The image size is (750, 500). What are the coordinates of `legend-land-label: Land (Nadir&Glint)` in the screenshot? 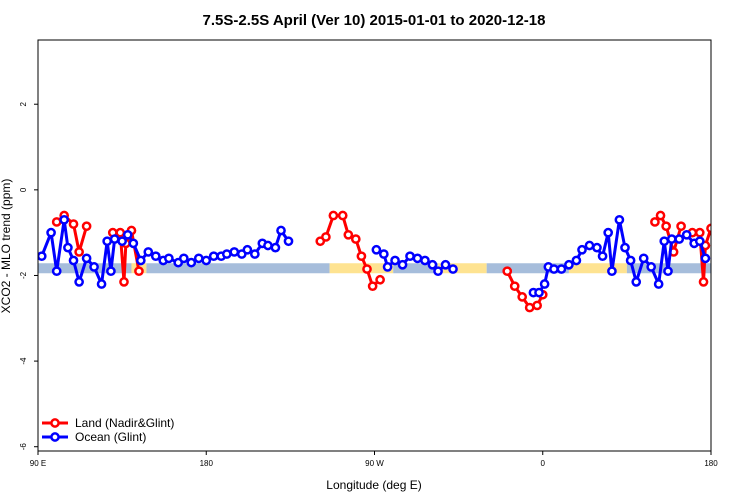 It's located at (124, 423).